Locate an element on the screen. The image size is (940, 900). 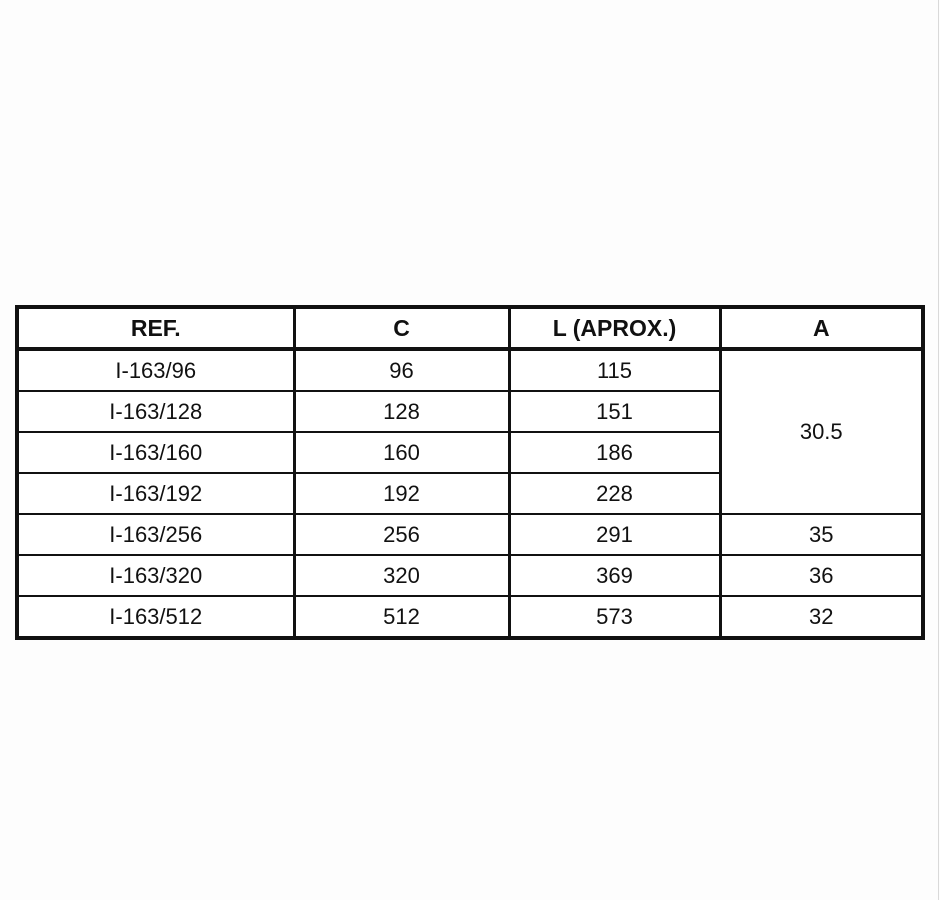
cell-a: 35 is located at coordinates (821, 534).